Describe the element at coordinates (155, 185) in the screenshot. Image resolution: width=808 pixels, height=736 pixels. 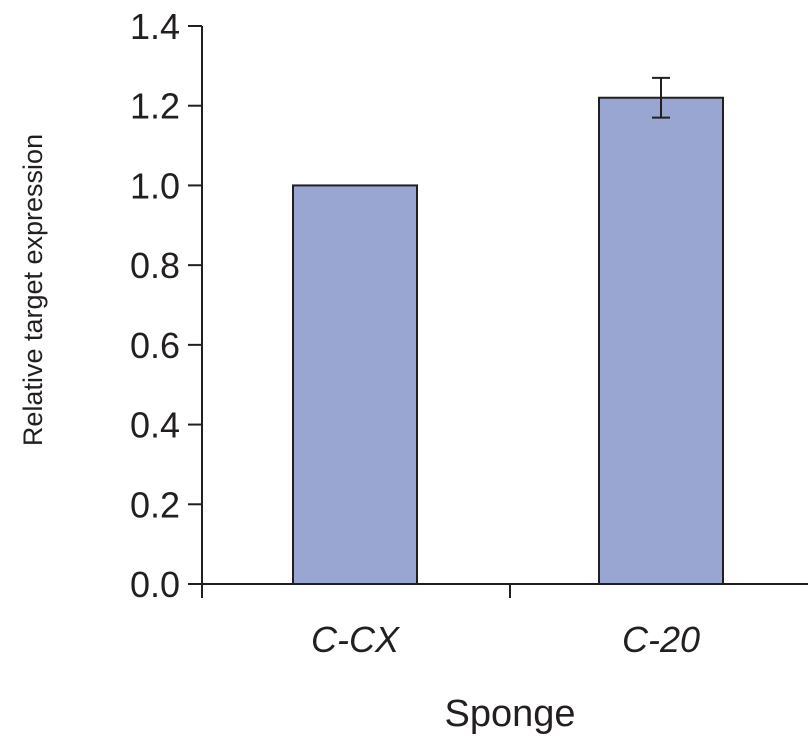
I see `y-tick-label: 1.0` at that location.